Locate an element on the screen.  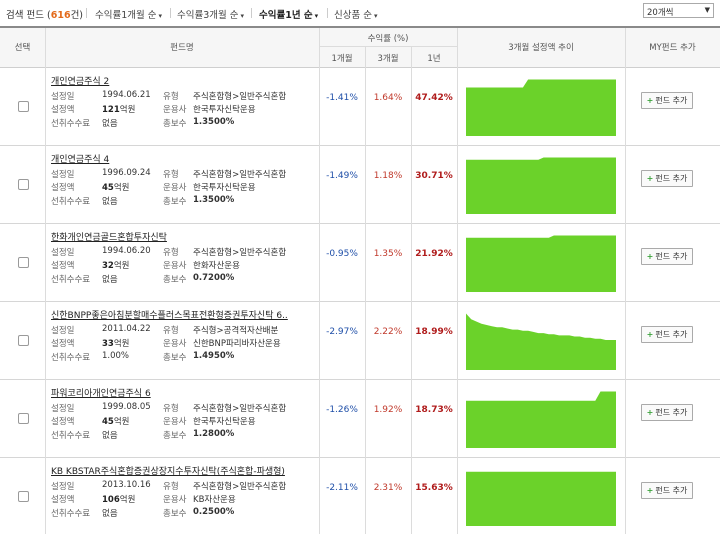
fund-name-link: 신한BNPP좋은아침분할매수플러스목표전환형증권투자신탁 6.. is located at coordinates (169, 316).